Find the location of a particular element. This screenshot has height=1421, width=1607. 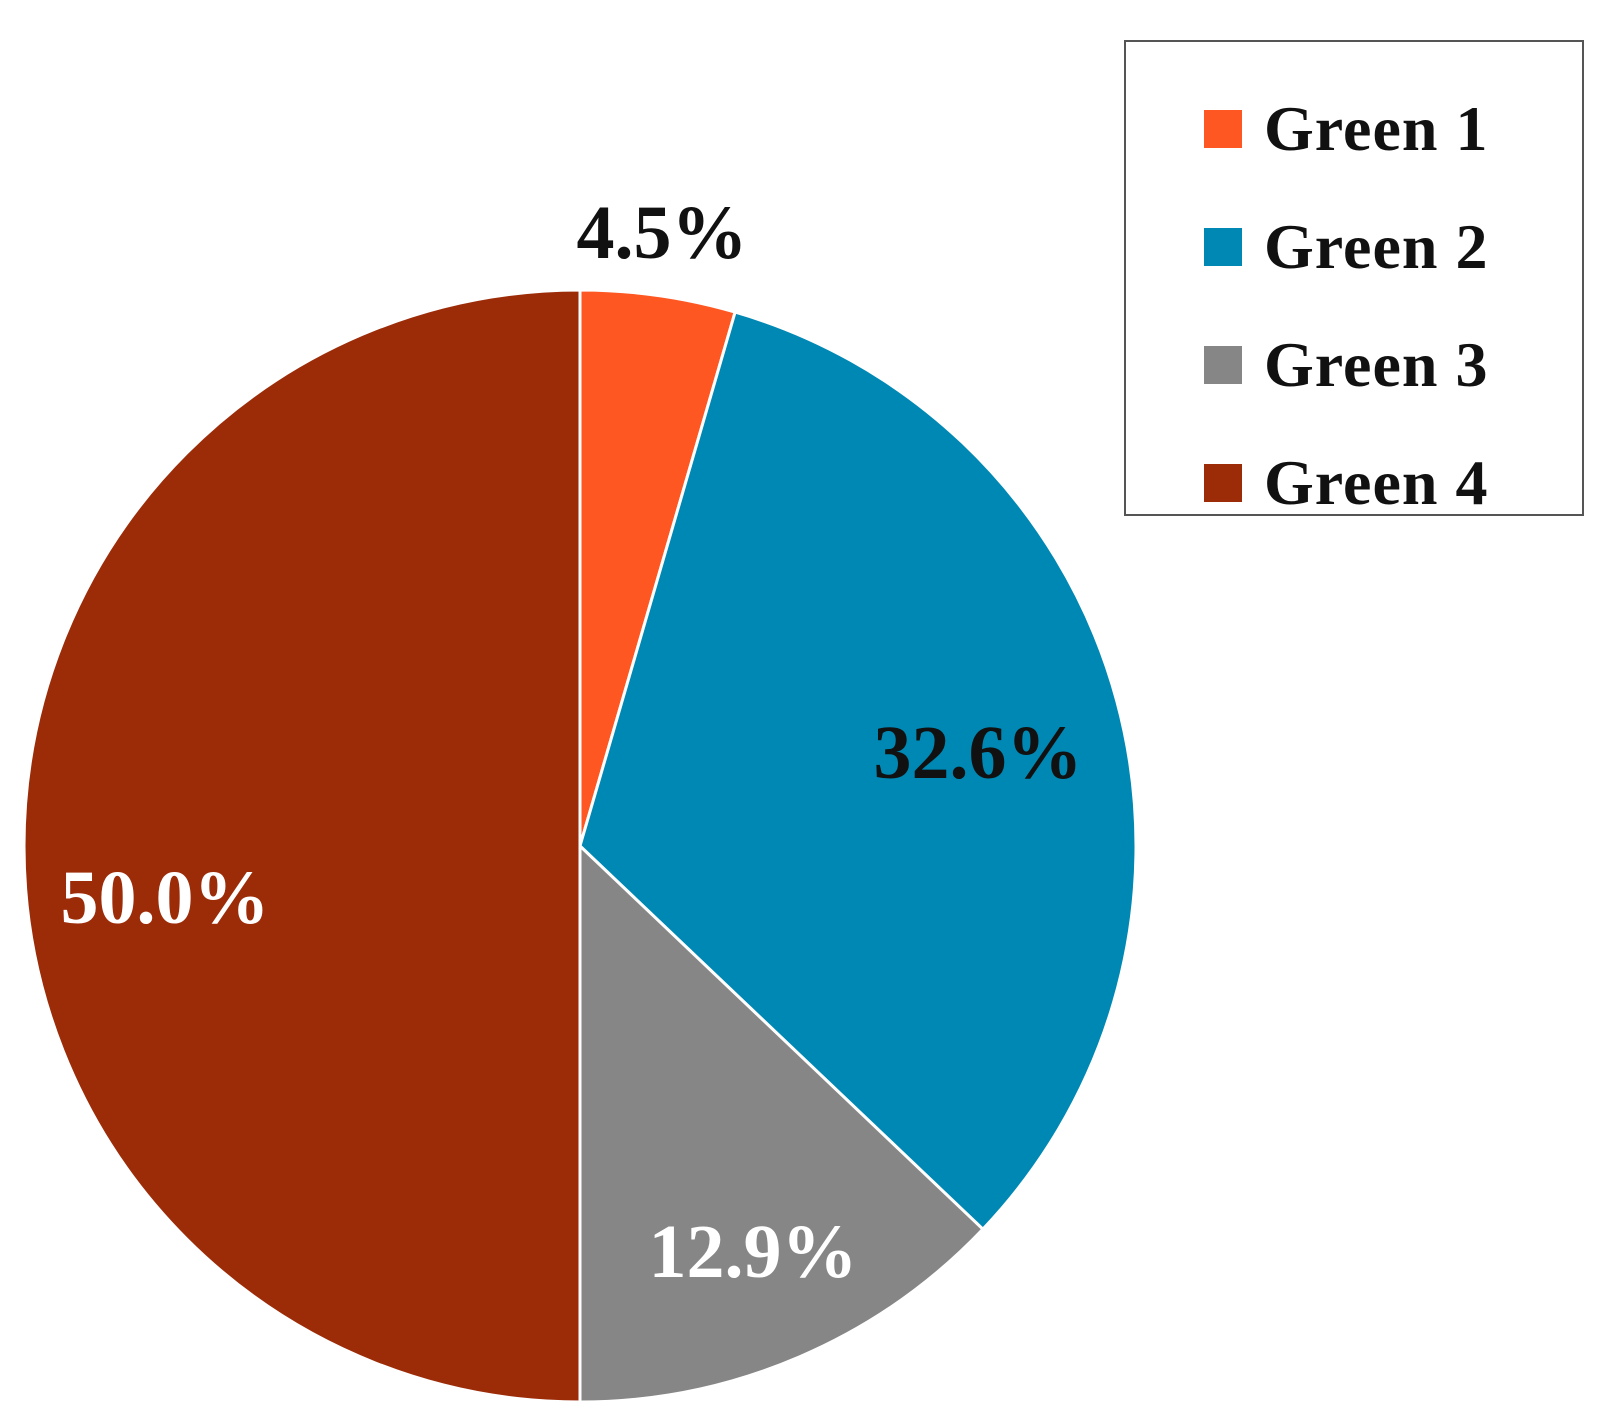

slice-label-green-2: 32.6% is located at coordinates (978, 753).